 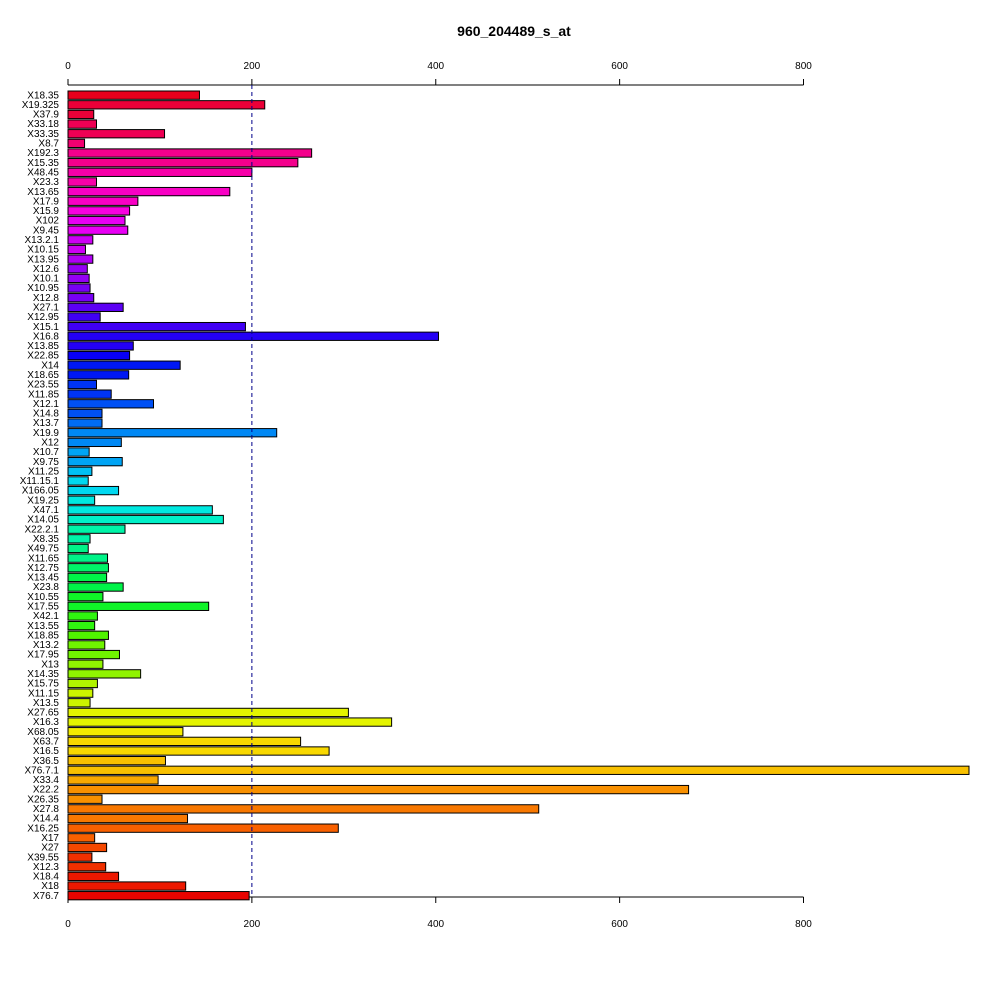 What do you see at coordinates (46, 616) in the screenshot?
I see `category-label: X42.1` at bounding box center [46, 616].